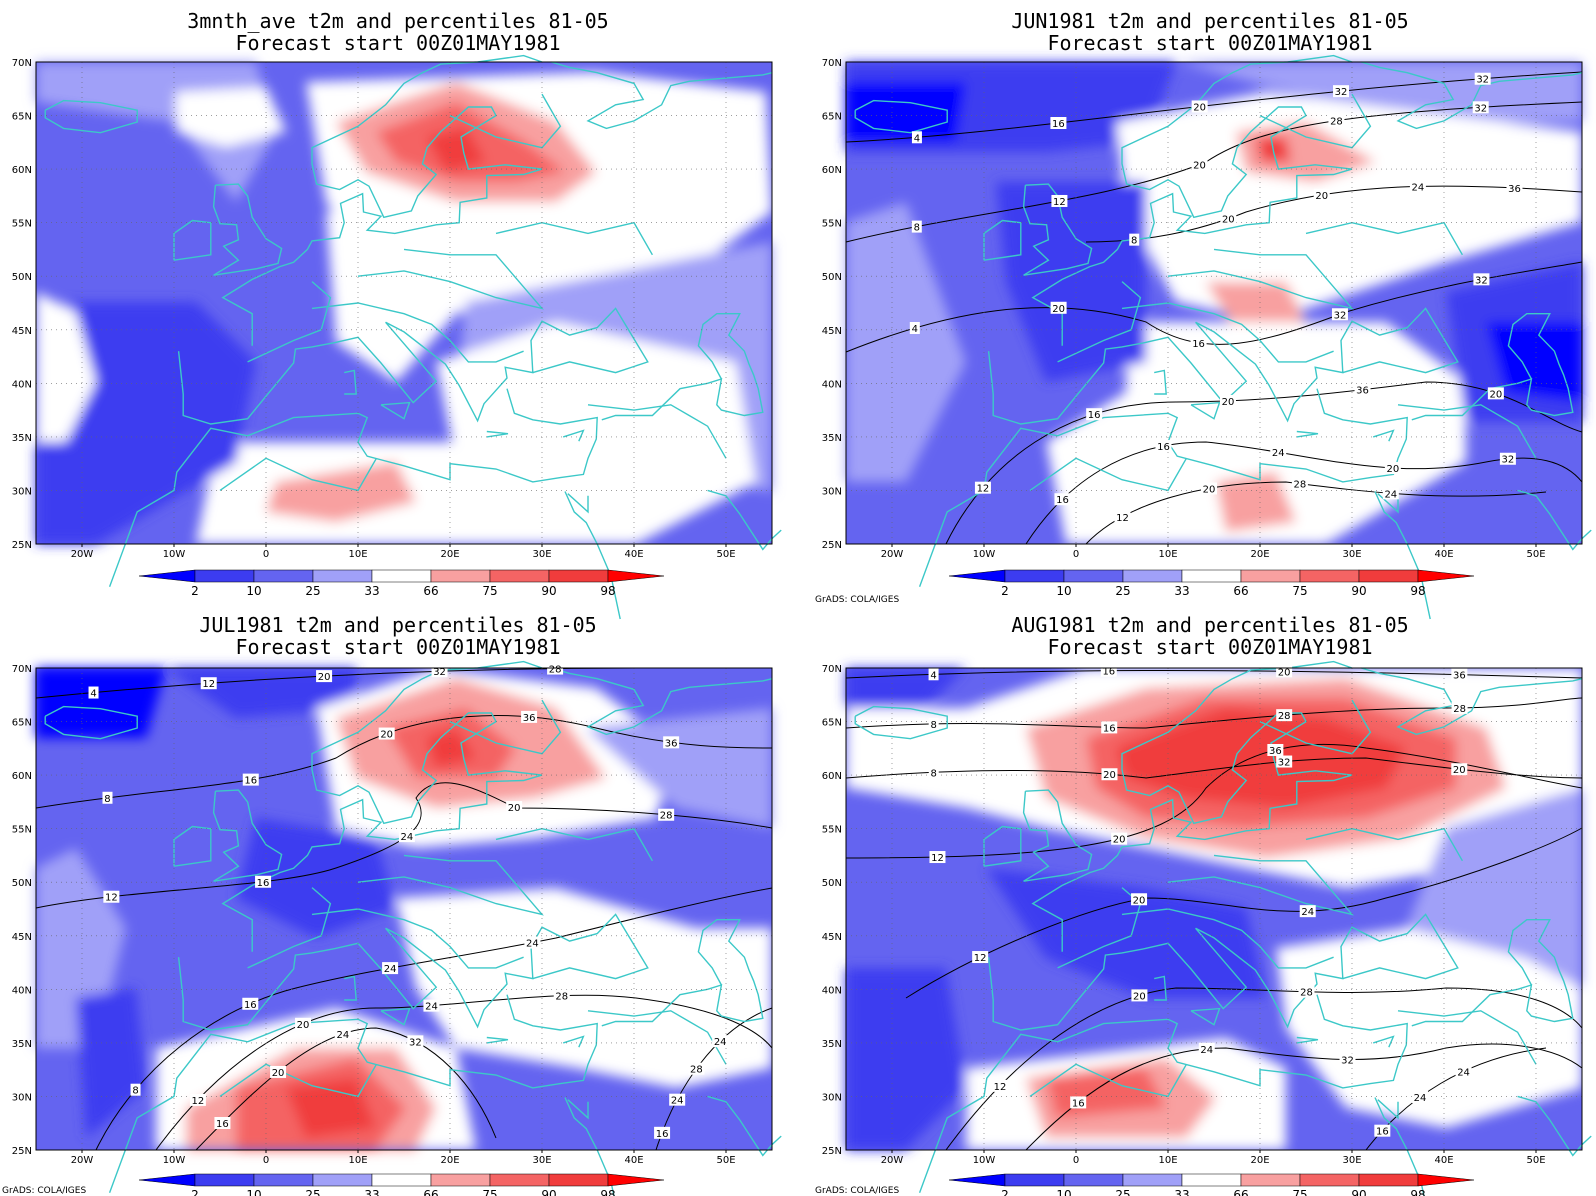 The height and width of the screenshot is (1196, 1596). I want to click on colorbar-label: 75, so click(489, 1192).